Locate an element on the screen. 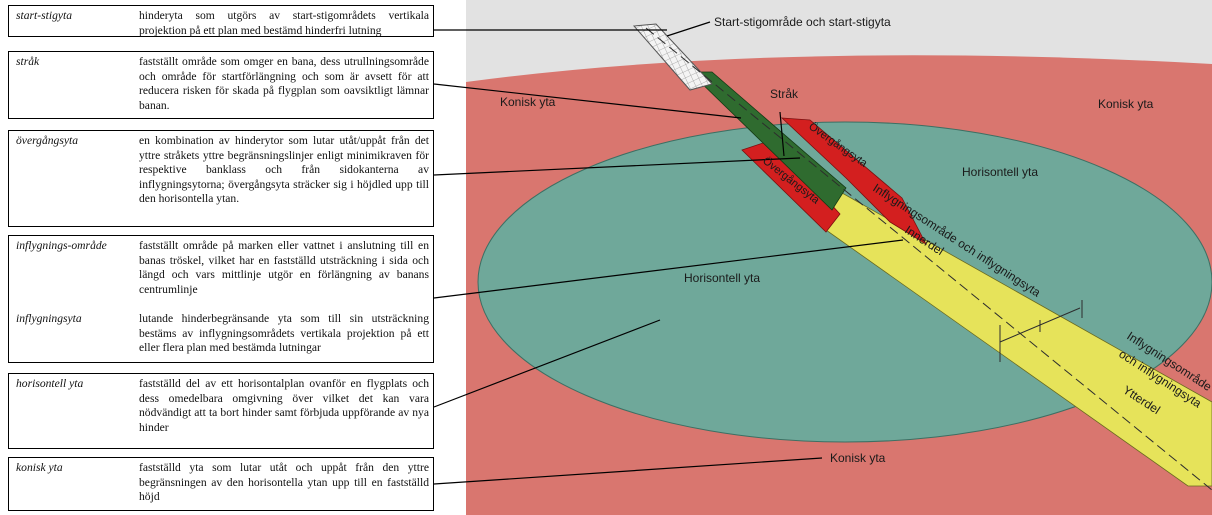 Image resolution: width=1212 pixels, height=515 pixels. strip-area is located at coordinates (768, 141).